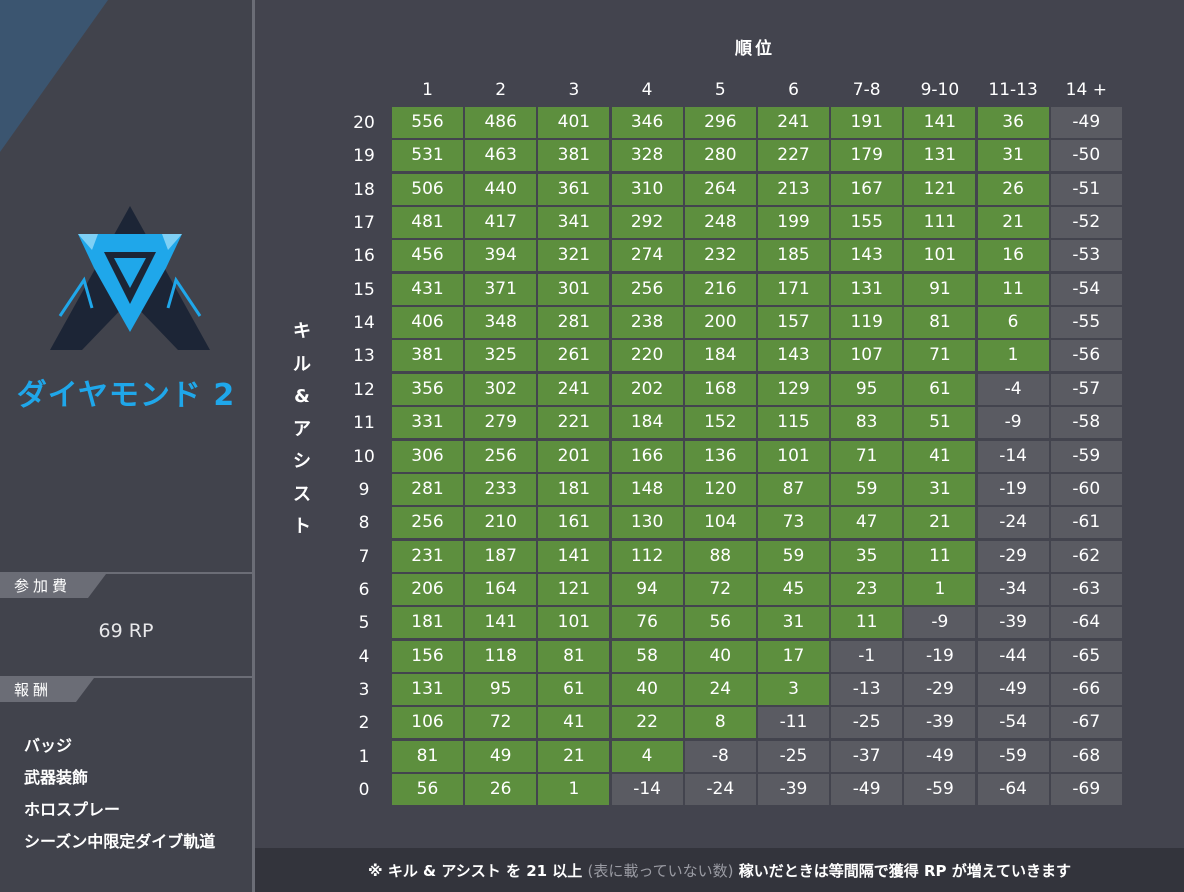  Describe the element at coordinates (501, 489) in the screenshot. I see `rp-cell: 233` at that location.